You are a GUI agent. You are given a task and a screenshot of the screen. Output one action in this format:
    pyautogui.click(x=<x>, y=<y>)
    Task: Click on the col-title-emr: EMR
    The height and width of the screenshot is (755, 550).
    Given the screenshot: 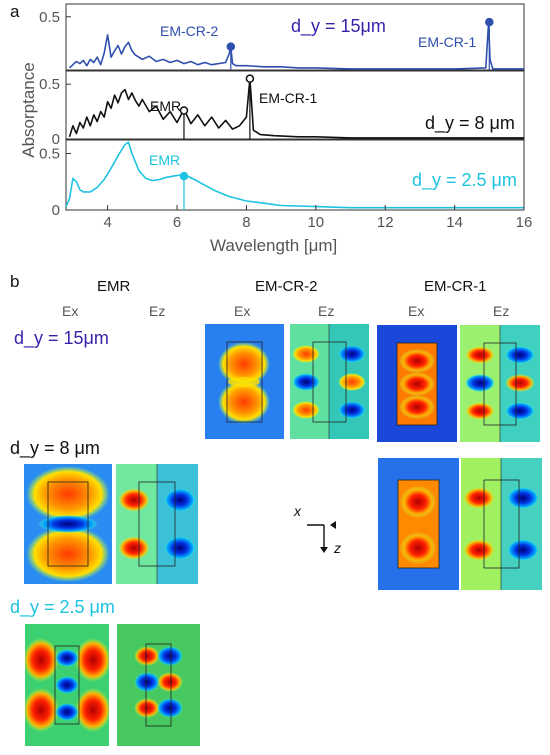 What is the action you would take?
    pyautogui.click(x=114, y=286)
    